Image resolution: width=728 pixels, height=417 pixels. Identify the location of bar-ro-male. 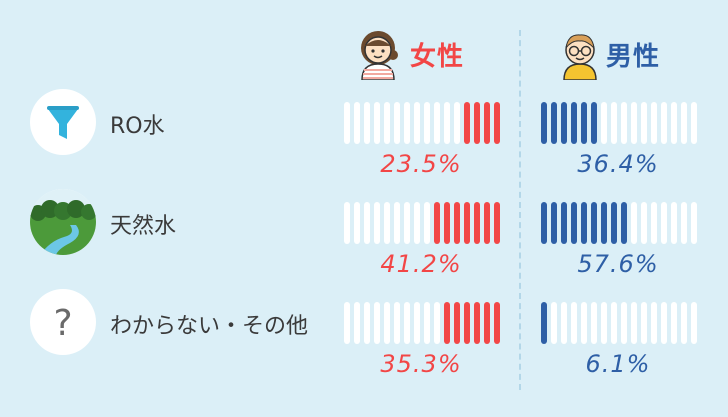
(621, 123).